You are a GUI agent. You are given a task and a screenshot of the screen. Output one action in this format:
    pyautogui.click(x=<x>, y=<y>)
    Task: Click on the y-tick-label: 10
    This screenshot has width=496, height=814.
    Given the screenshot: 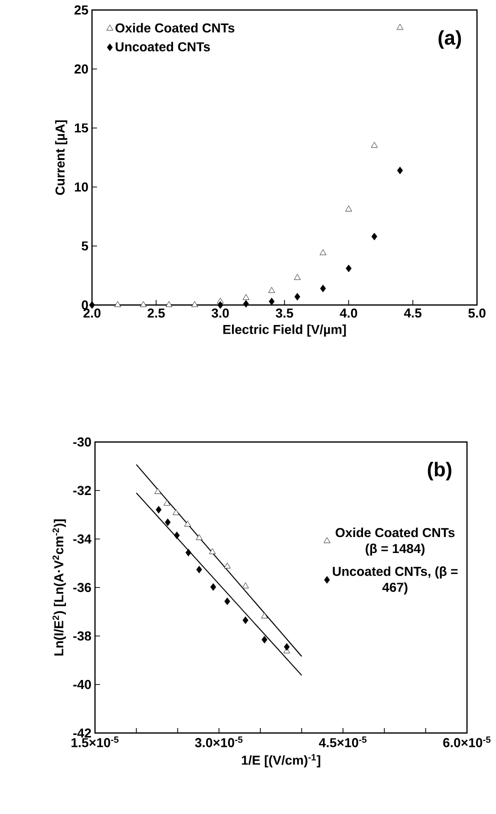 What is the action you would take?
    pyautogui.click(x=81, y=187)
    